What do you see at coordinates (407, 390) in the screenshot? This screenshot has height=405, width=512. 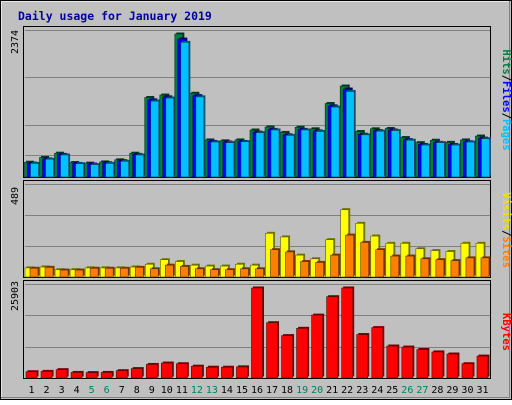 I see `x-tick-label-day-26: 26` at bounding box center [407, 390].